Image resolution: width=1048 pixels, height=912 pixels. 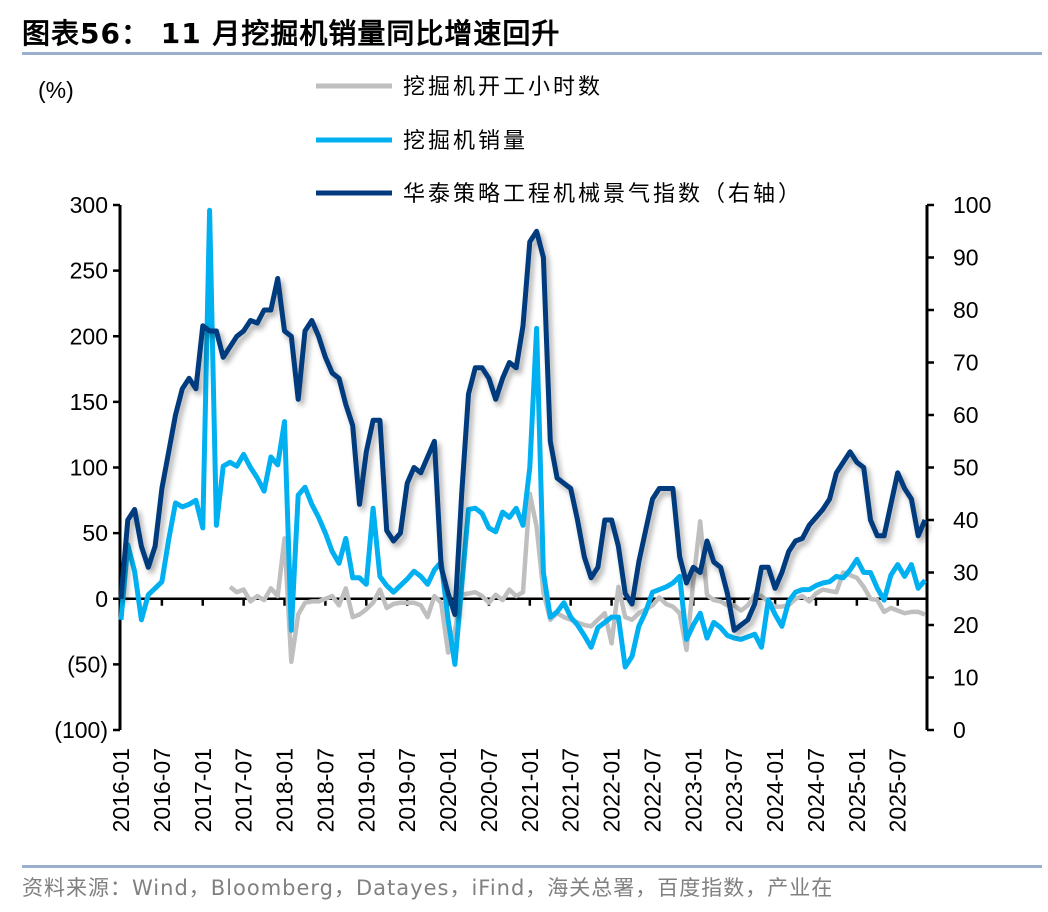 I want to click on left-tick-label: 100, so click(x=89, y=468).